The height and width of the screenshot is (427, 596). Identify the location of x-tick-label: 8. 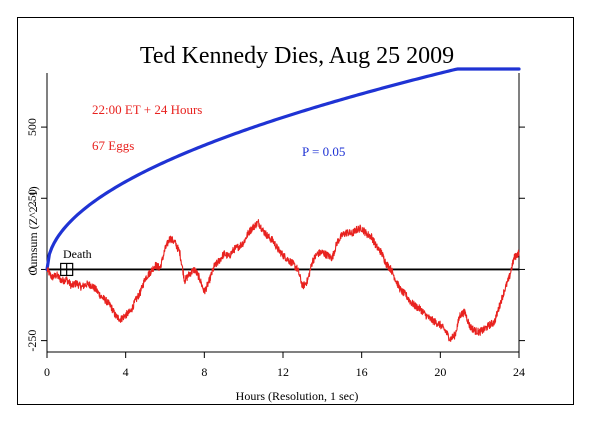
(204, 372).